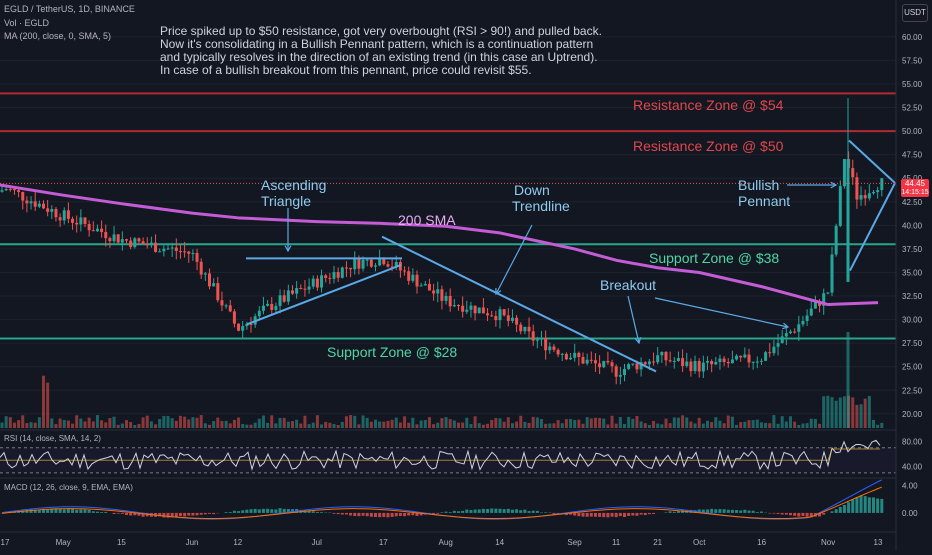 The width and height of the screenshot is (932, 555). Describe the element at coordinates (912, 225) in the screenshot. I see `price-tick-label: 40.00` at that location.